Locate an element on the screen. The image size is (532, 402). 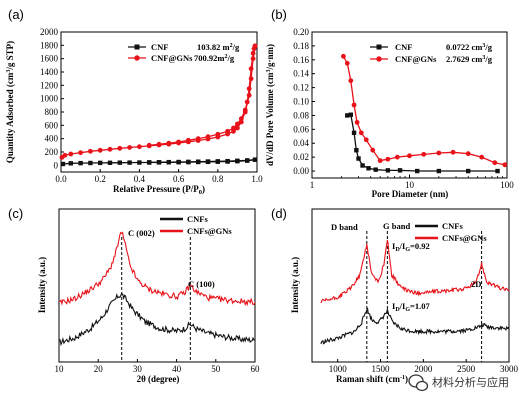
a-ytick-label: 200 is located at coordinates (52, 152).